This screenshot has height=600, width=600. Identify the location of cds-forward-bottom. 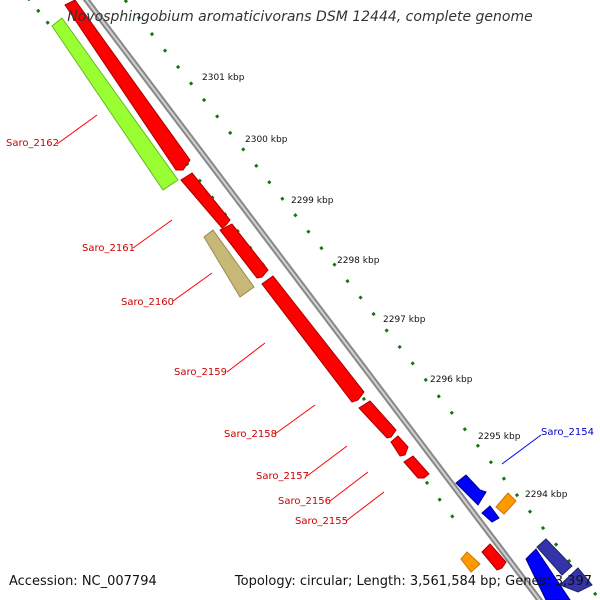
(548, 574).